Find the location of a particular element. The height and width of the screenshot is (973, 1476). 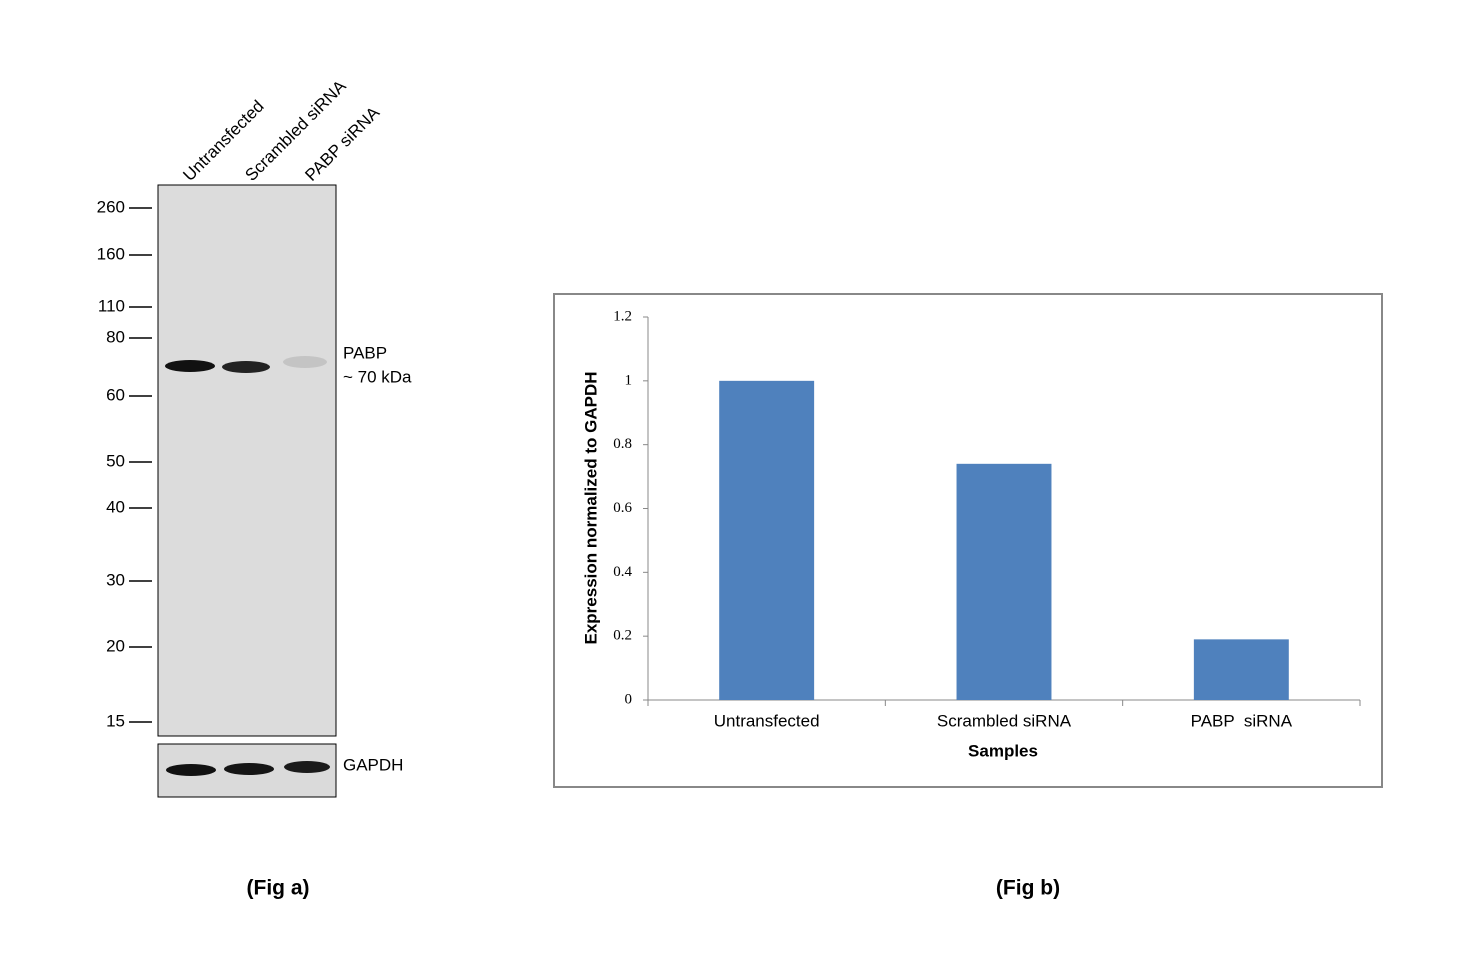

marker-label: 15 is located at coordinates (115, 720).